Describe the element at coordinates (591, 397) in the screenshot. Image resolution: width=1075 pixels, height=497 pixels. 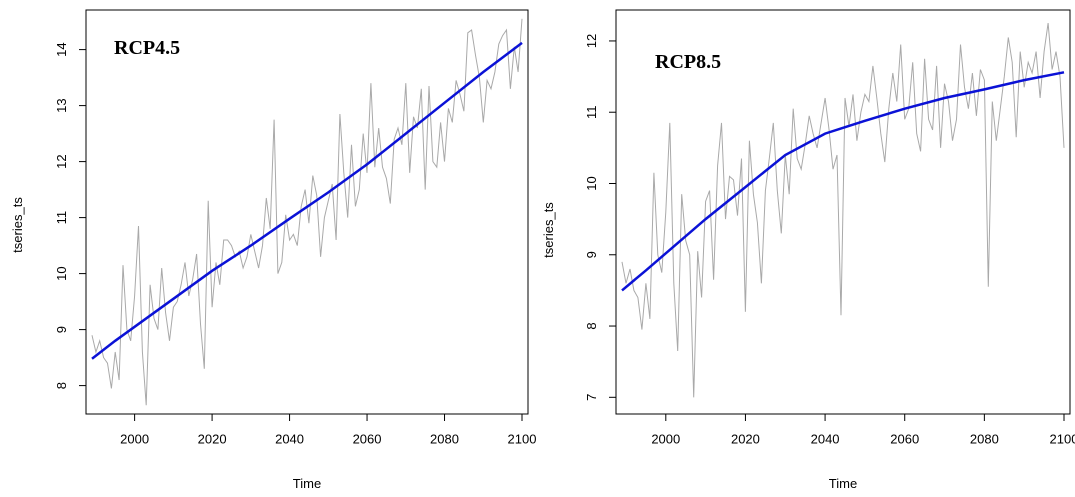
I see `y-tick-label: 7` at that location.